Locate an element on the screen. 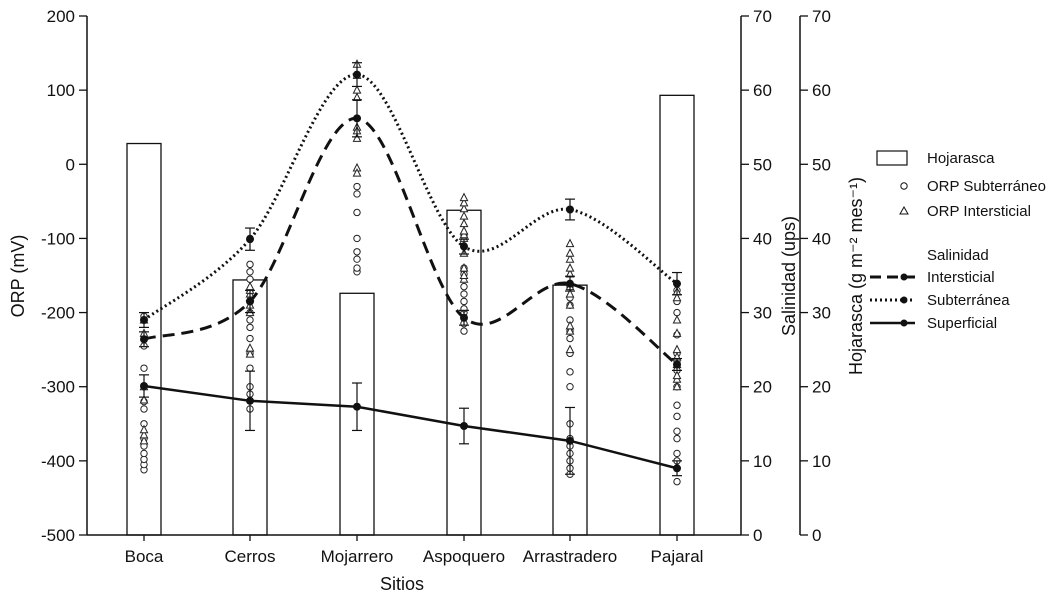  legend-subterranea-marker is located at coordinates (904, 300).